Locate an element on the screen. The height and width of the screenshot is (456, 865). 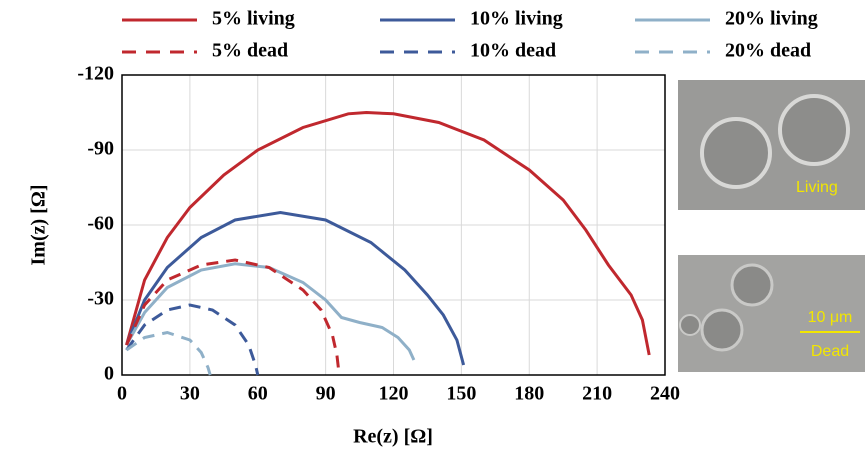
x-tick-label: 90 is located at coordinates (326, 394).